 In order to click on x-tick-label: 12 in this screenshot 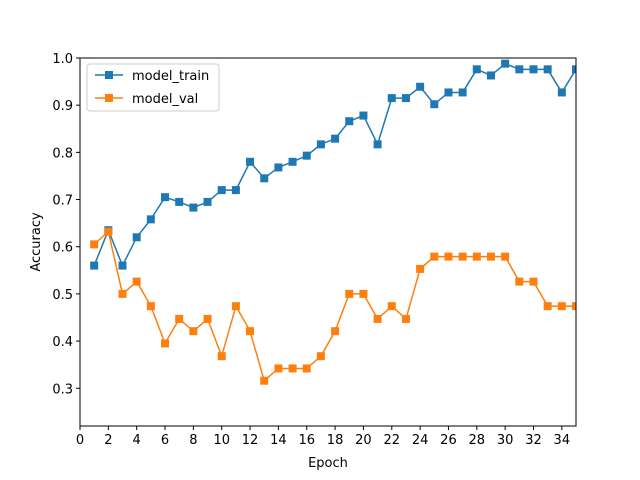, I will do `click(250, 440)`.